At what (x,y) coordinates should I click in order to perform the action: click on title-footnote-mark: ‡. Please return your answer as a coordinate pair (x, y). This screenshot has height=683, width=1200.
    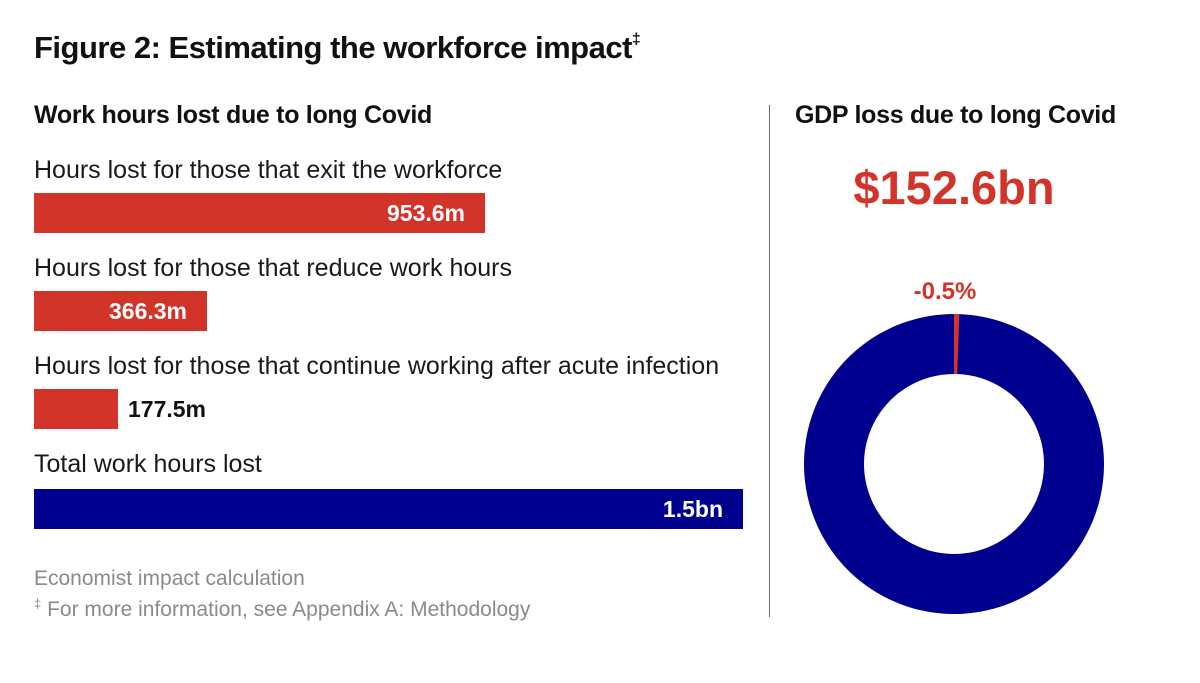
    Looking at the image, I should click on (636, 39).